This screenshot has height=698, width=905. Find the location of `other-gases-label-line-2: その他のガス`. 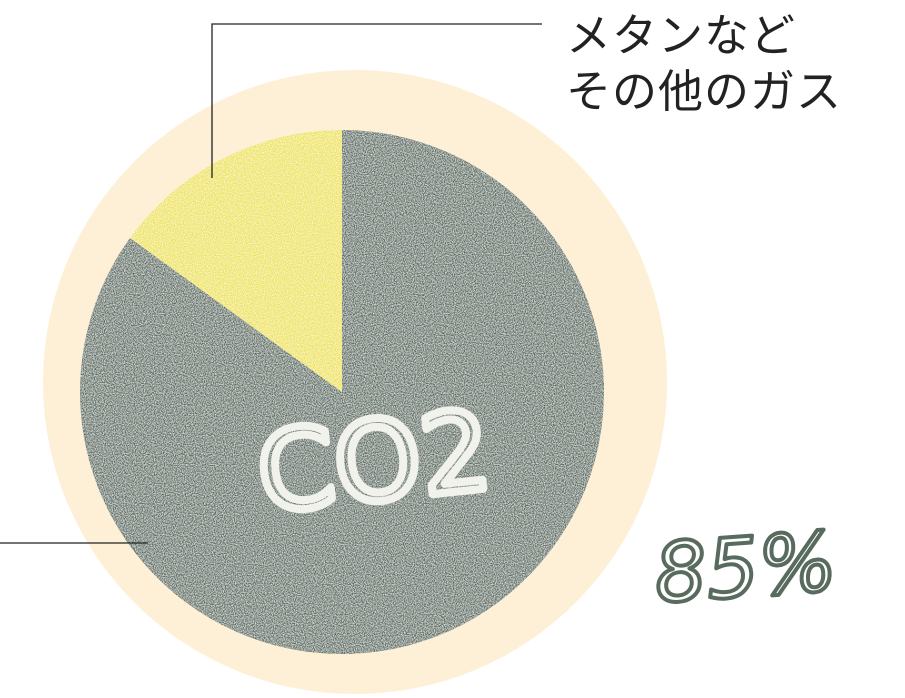

other-gases-label-line-2: その他のガス is located at coordinates (704, 91).